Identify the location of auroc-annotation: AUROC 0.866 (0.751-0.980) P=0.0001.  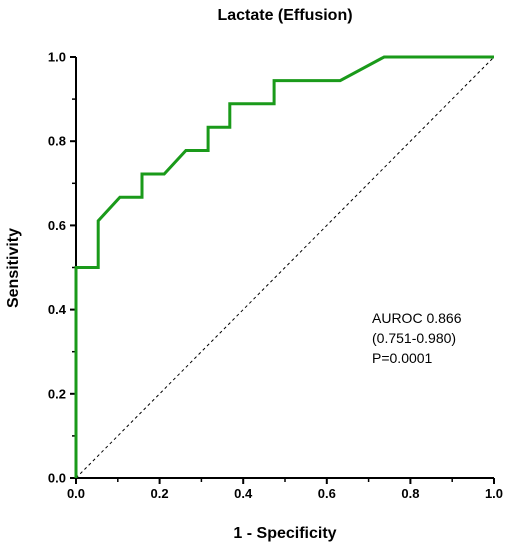
(417, 338).